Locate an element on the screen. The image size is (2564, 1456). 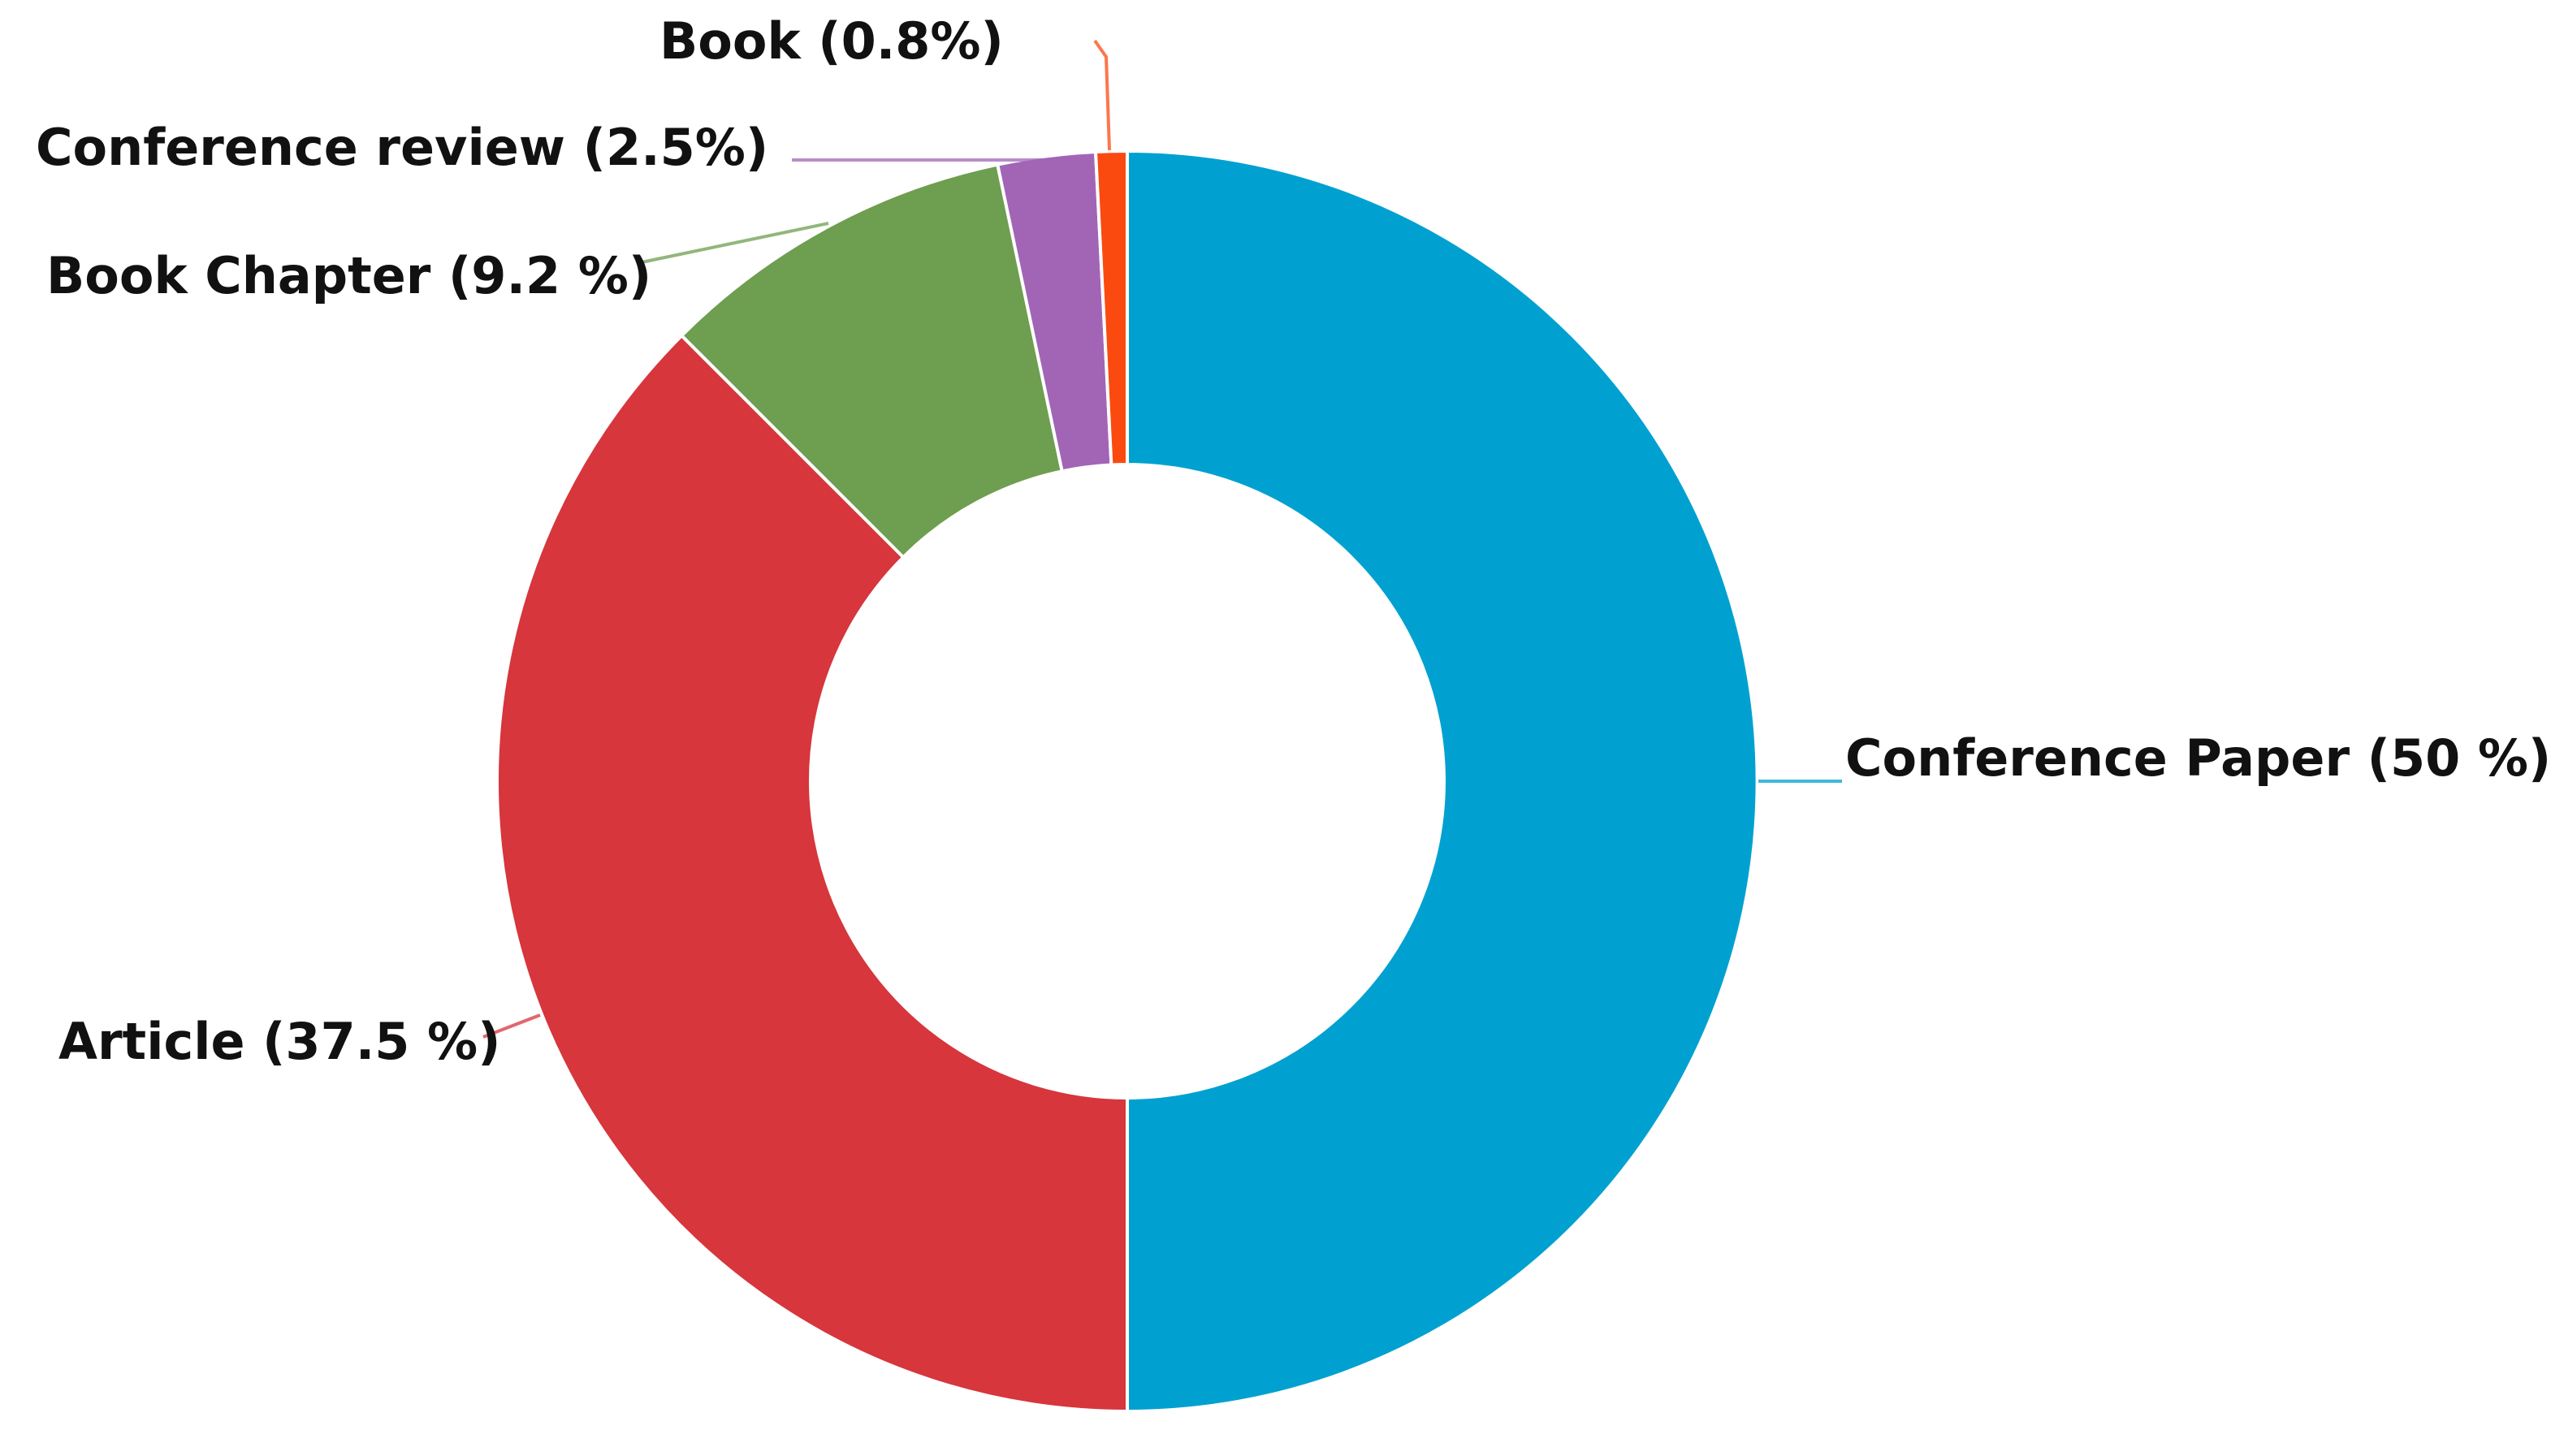
label-book: Book (0.8%) is located at coordinates (831, 41).